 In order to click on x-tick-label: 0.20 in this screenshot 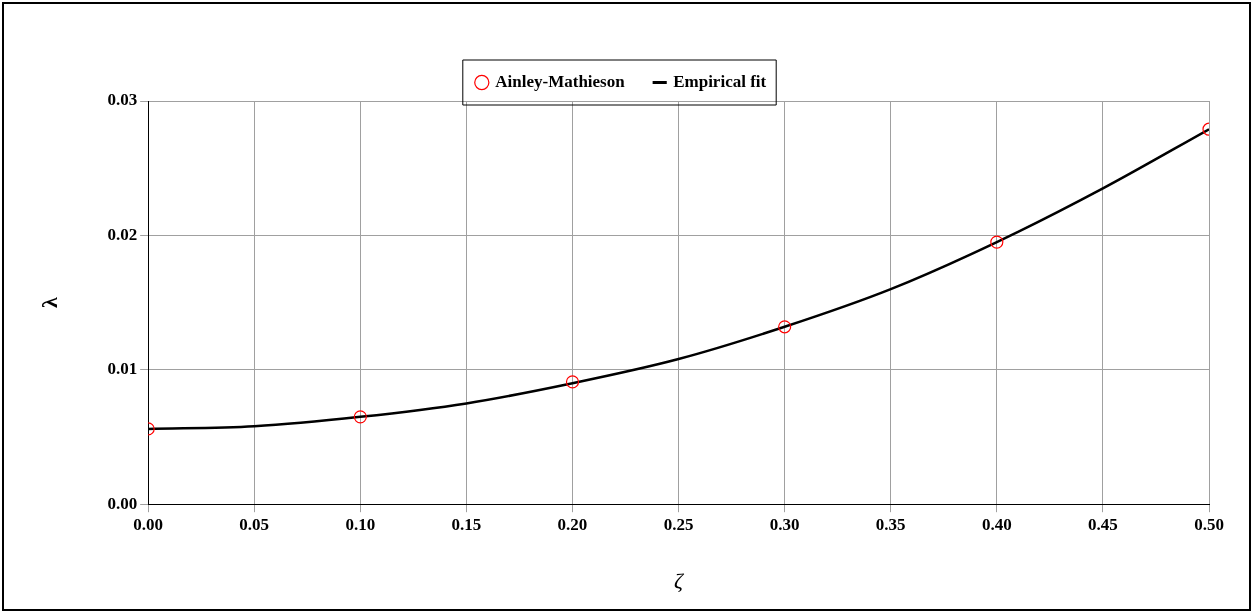, I will do `click(572, 524)`.